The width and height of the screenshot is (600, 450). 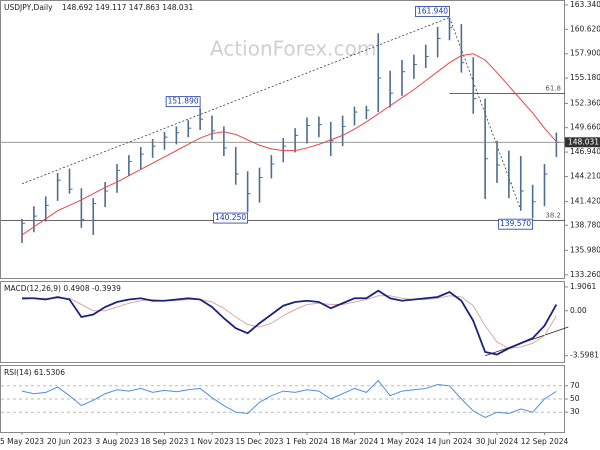 I want to click on y-tick-label: 160.620, so click(x=585, y=28).